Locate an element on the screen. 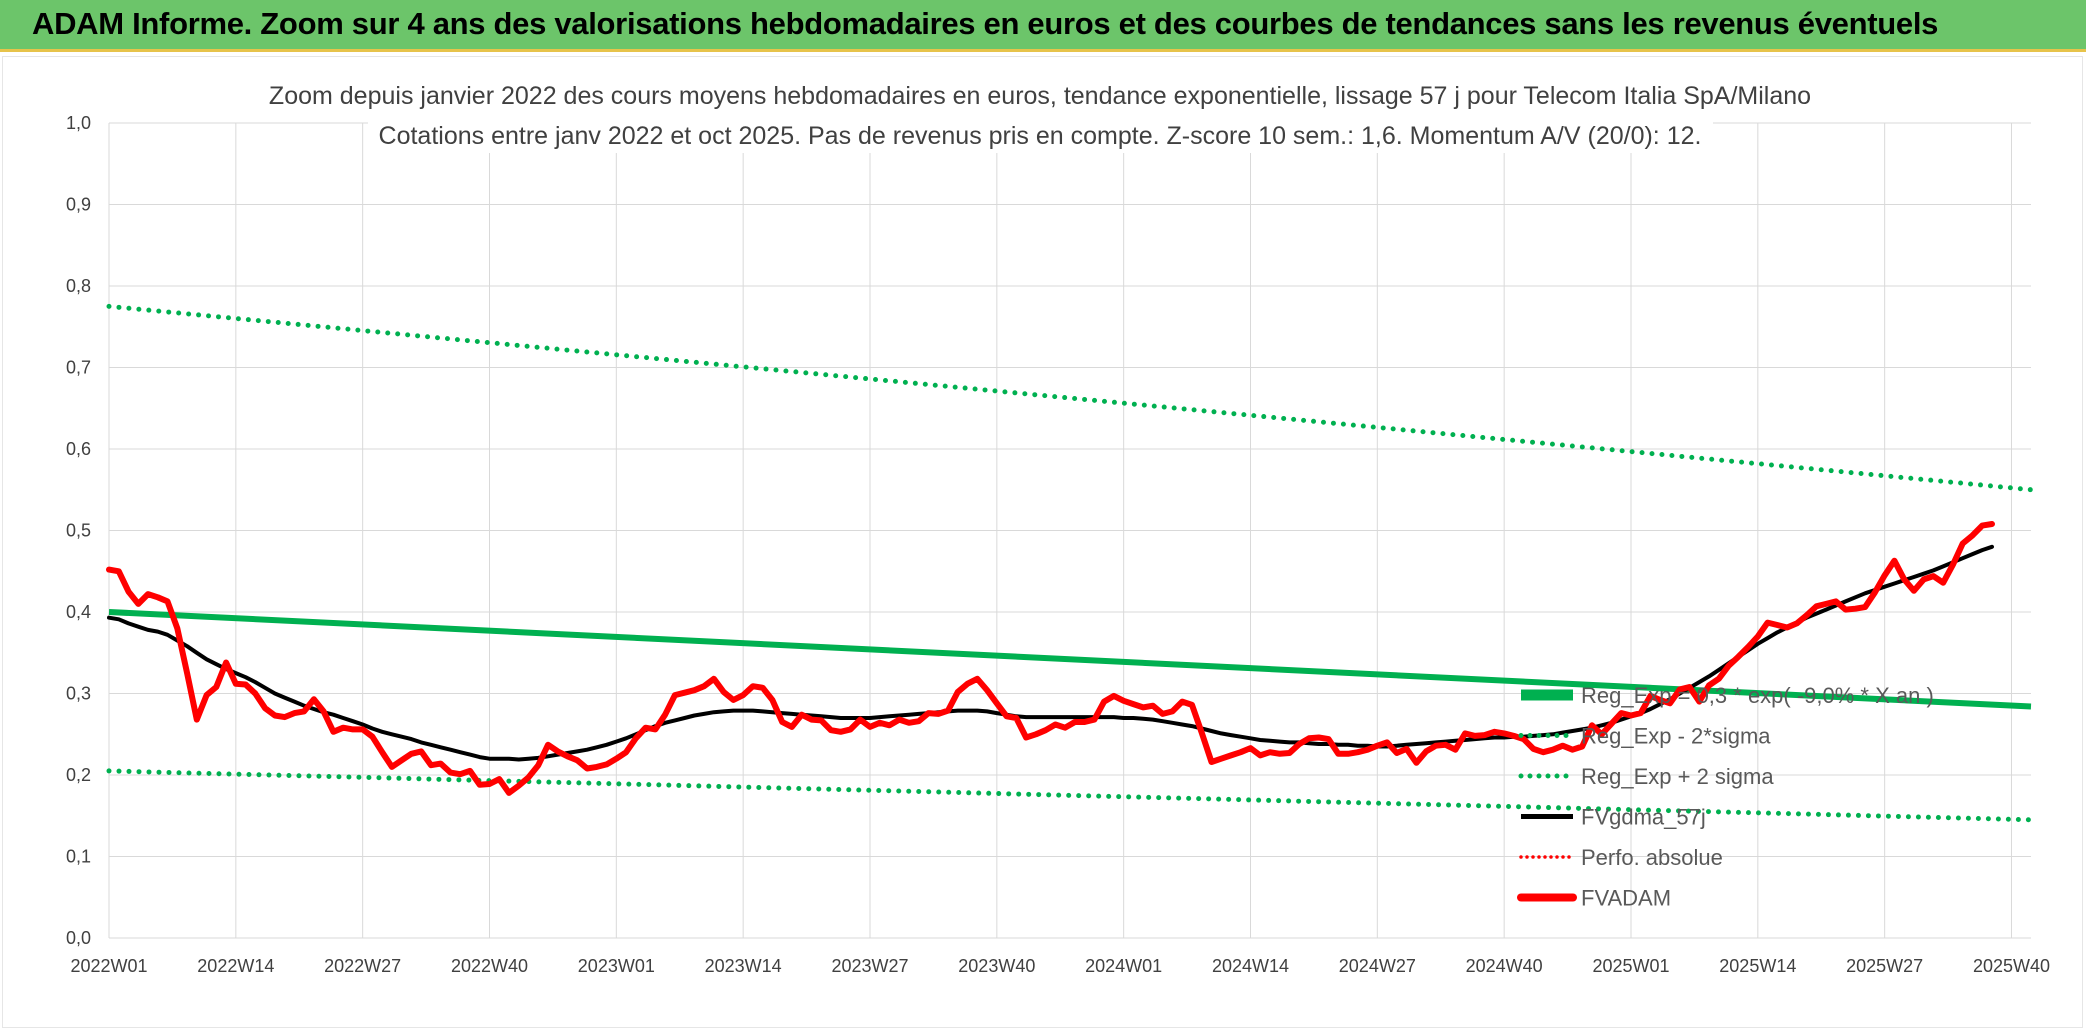 This screenshot has height=1031, width=2086. y-tick-label: 0,8 is located at coordinates (78, 286).